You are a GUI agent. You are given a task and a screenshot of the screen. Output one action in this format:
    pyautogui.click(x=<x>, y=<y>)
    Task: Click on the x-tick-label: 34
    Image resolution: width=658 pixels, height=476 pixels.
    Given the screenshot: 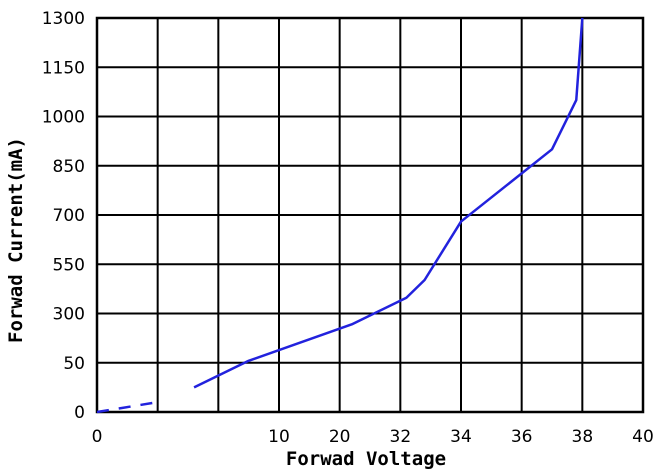 What is the action you would take?
    pyautogui.click(x=461, y=437)
    